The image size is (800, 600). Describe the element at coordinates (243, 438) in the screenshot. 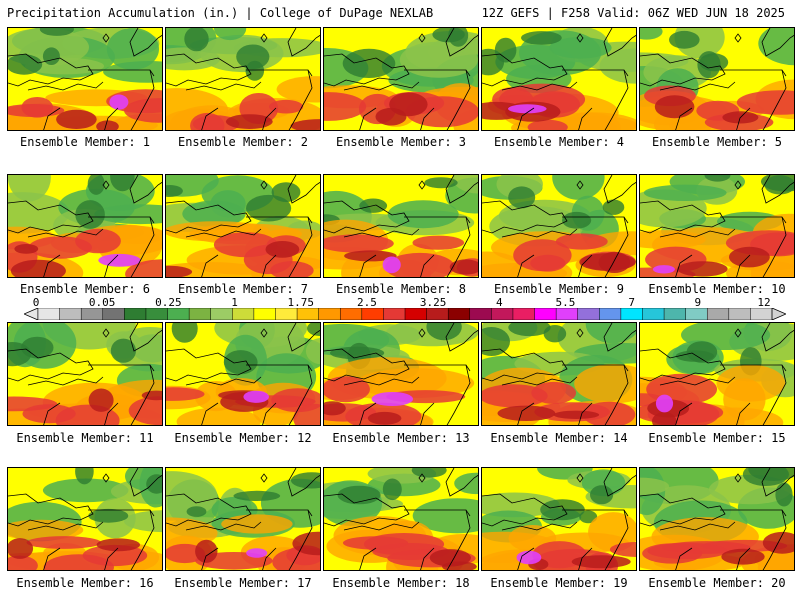

I see `member-label: Ensemble Member: 12` at that location.